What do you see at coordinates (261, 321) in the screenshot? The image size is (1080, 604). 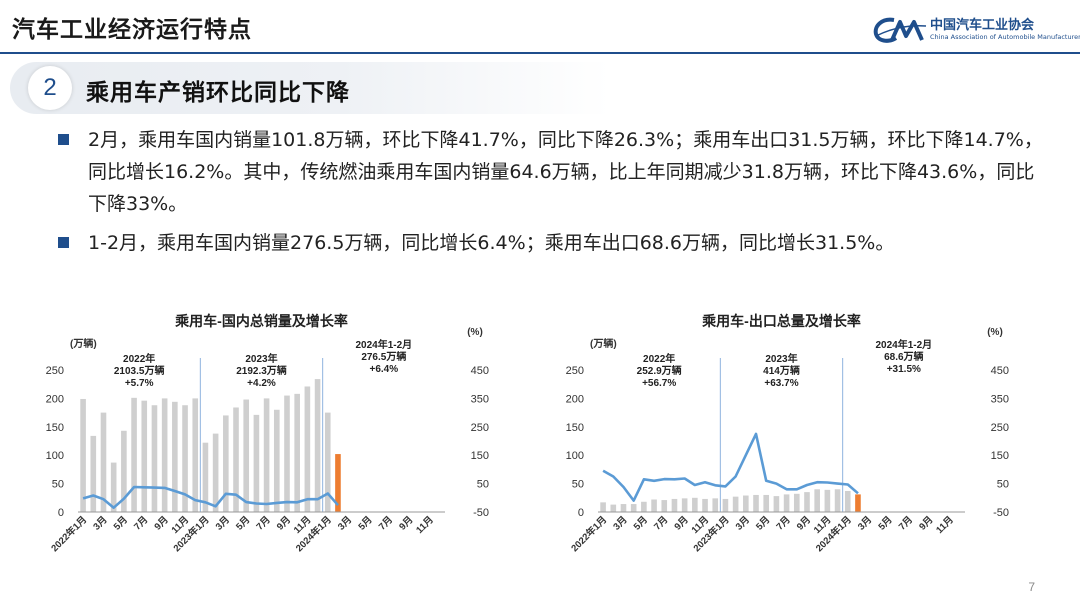 I see `chart-title: 乘用车-国内总销量及增长率` at bounding box center [261, 321].